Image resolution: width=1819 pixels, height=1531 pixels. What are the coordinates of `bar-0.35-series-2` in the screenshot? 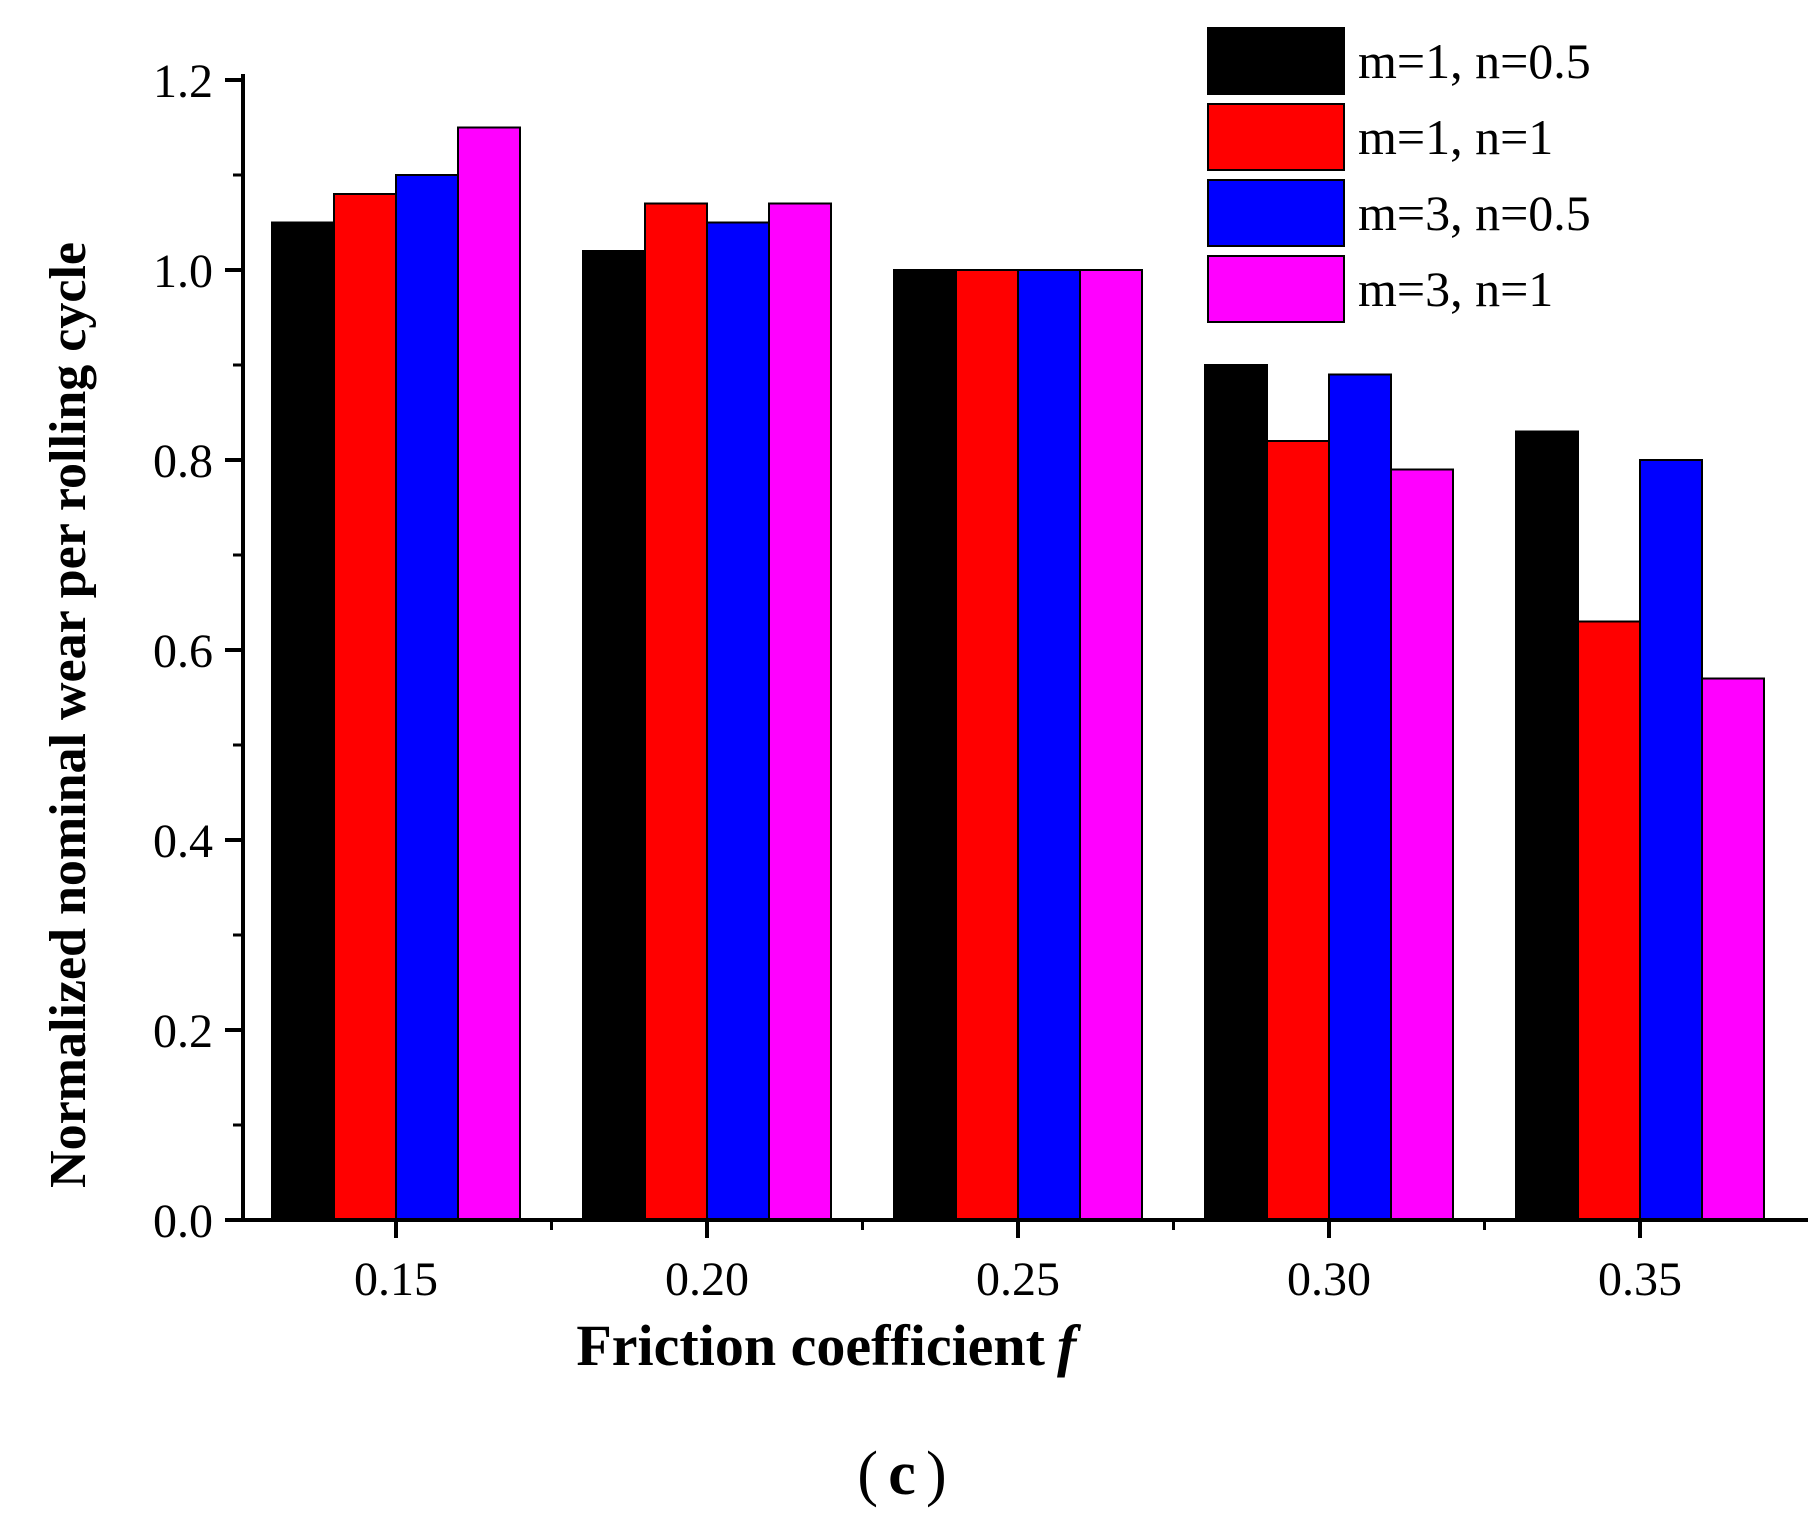 It's located at (1609, 920).